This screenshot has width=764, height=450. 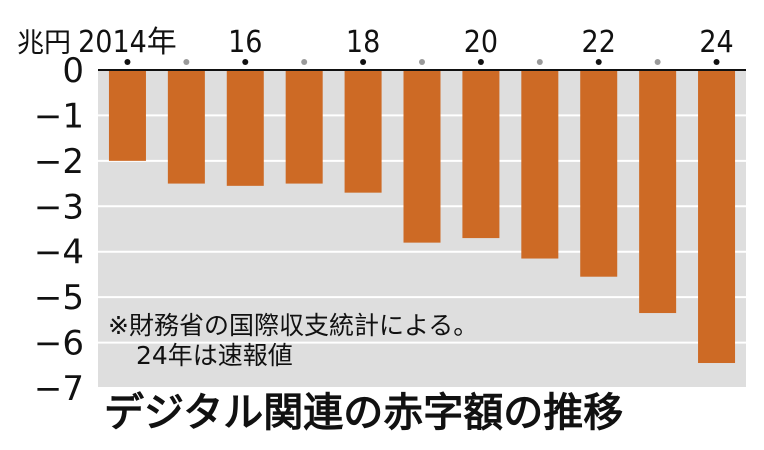 What do you see at coordinates (599, 173) in the screenshot?
I see `bar-2022` at bounding box center [599, 173].